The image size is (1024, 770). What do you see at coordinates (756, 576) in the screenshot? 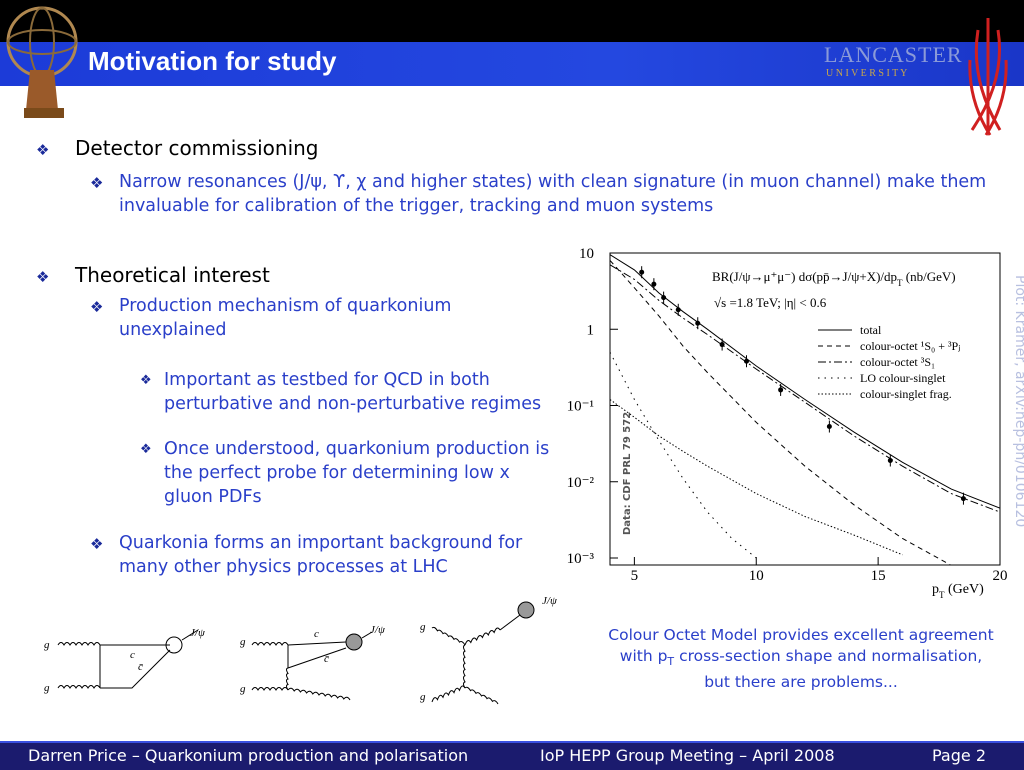
I see `x-tick-label: 10` at bounding box center [756, 576].